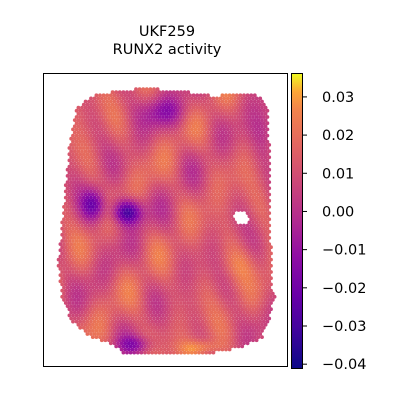  I want to click on chart-subtitle: RUNX2 activity, so click(167, 50).